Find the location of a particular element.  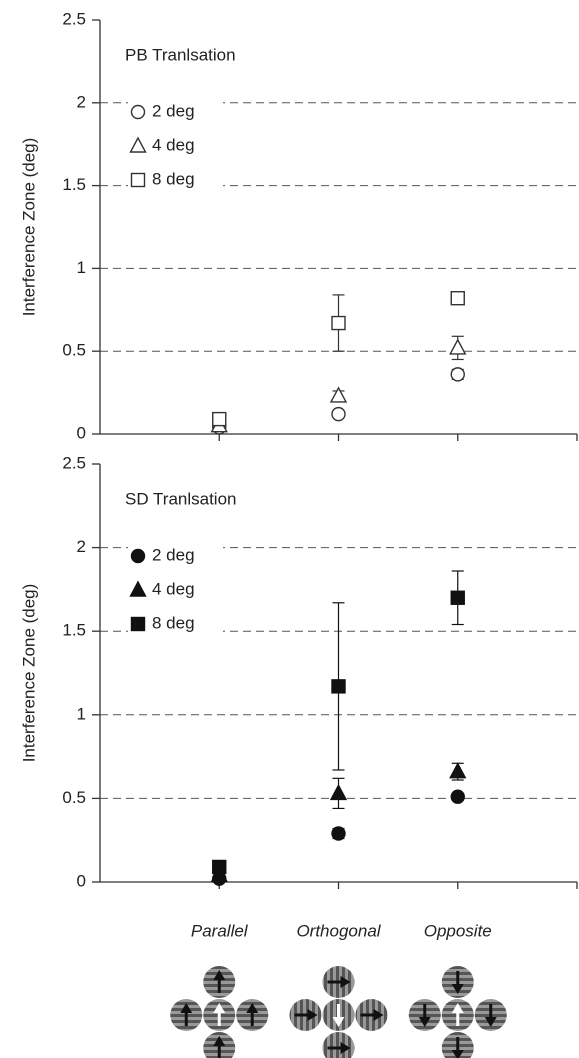

stimulus-patch is located at coordinates (338, 1045).